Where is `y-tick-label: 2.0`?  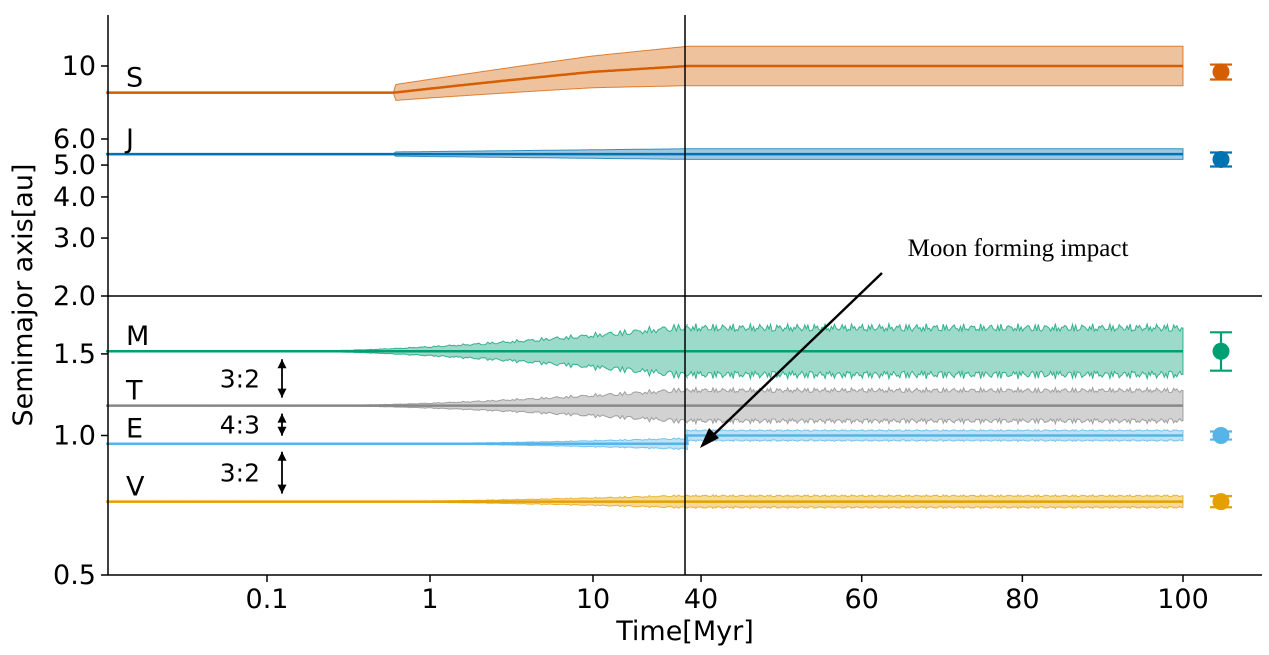 y-tick-label: 2.0 is located at coordinates (74, 296).